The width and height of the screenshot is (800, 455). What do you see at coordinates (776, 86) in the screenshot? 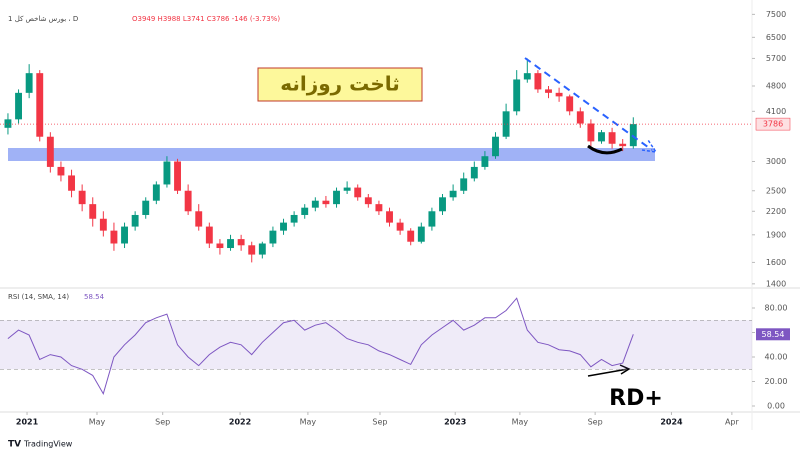
I see `y-tick-label: 4800` at bounding box center [776, 86].